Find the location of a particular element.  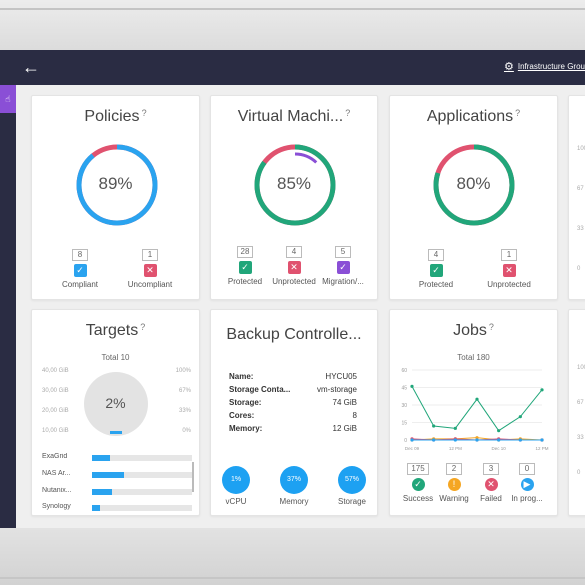

arrow-left-icon: ← is located at coordinates (31, 67).